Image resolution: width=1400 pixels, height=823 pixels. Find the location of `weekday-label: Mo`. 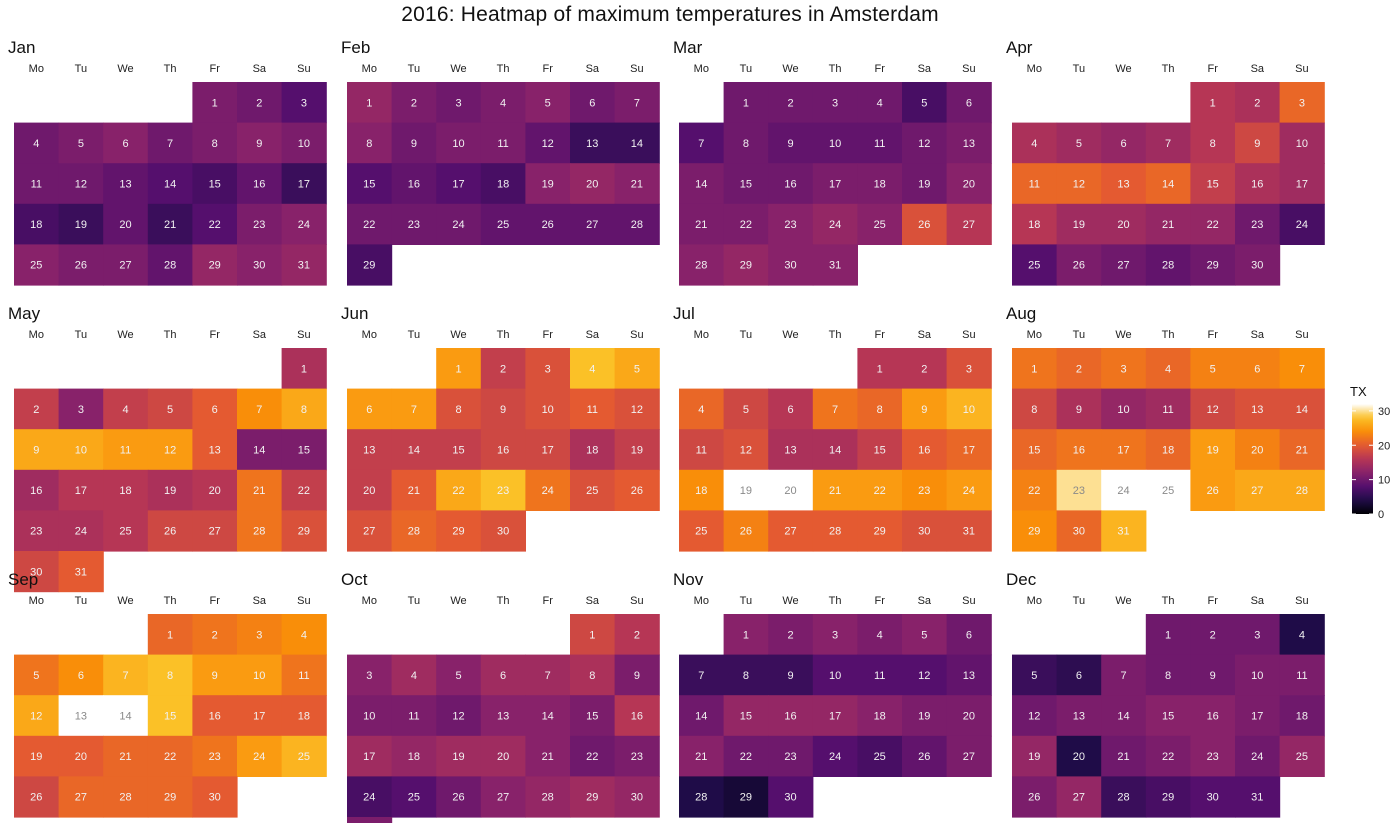

weekday-label: Mo is located at coordinates (369, 69).